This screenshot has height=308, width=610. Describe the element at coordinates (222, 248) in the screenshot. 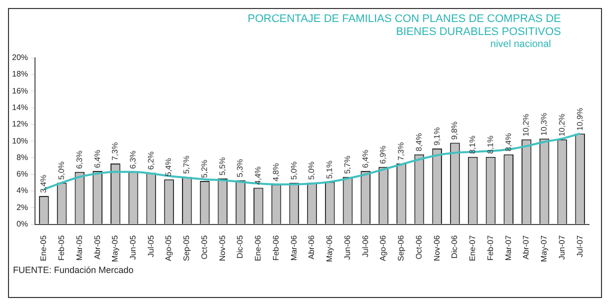

I see `x-tick-label: Nov-05` at that location.